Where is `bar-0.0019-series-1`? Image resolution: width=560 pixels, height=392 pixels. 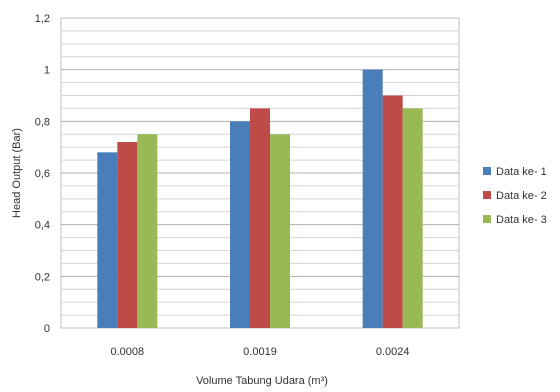
bar-0.0019-series-1 is located at coordinates (240, 224).